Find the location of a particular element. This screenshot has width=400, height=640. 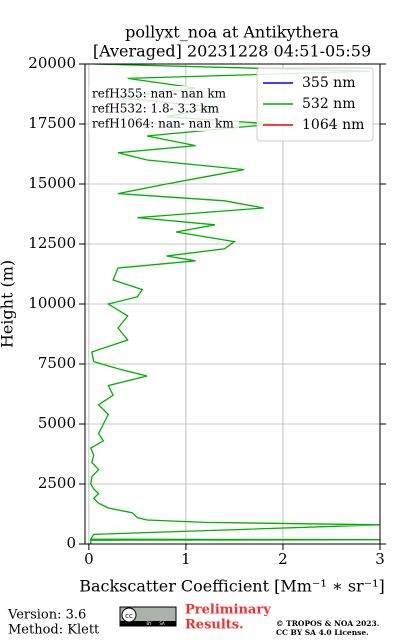

y-tick-label: 20000 is located at coordinates (52, 63).